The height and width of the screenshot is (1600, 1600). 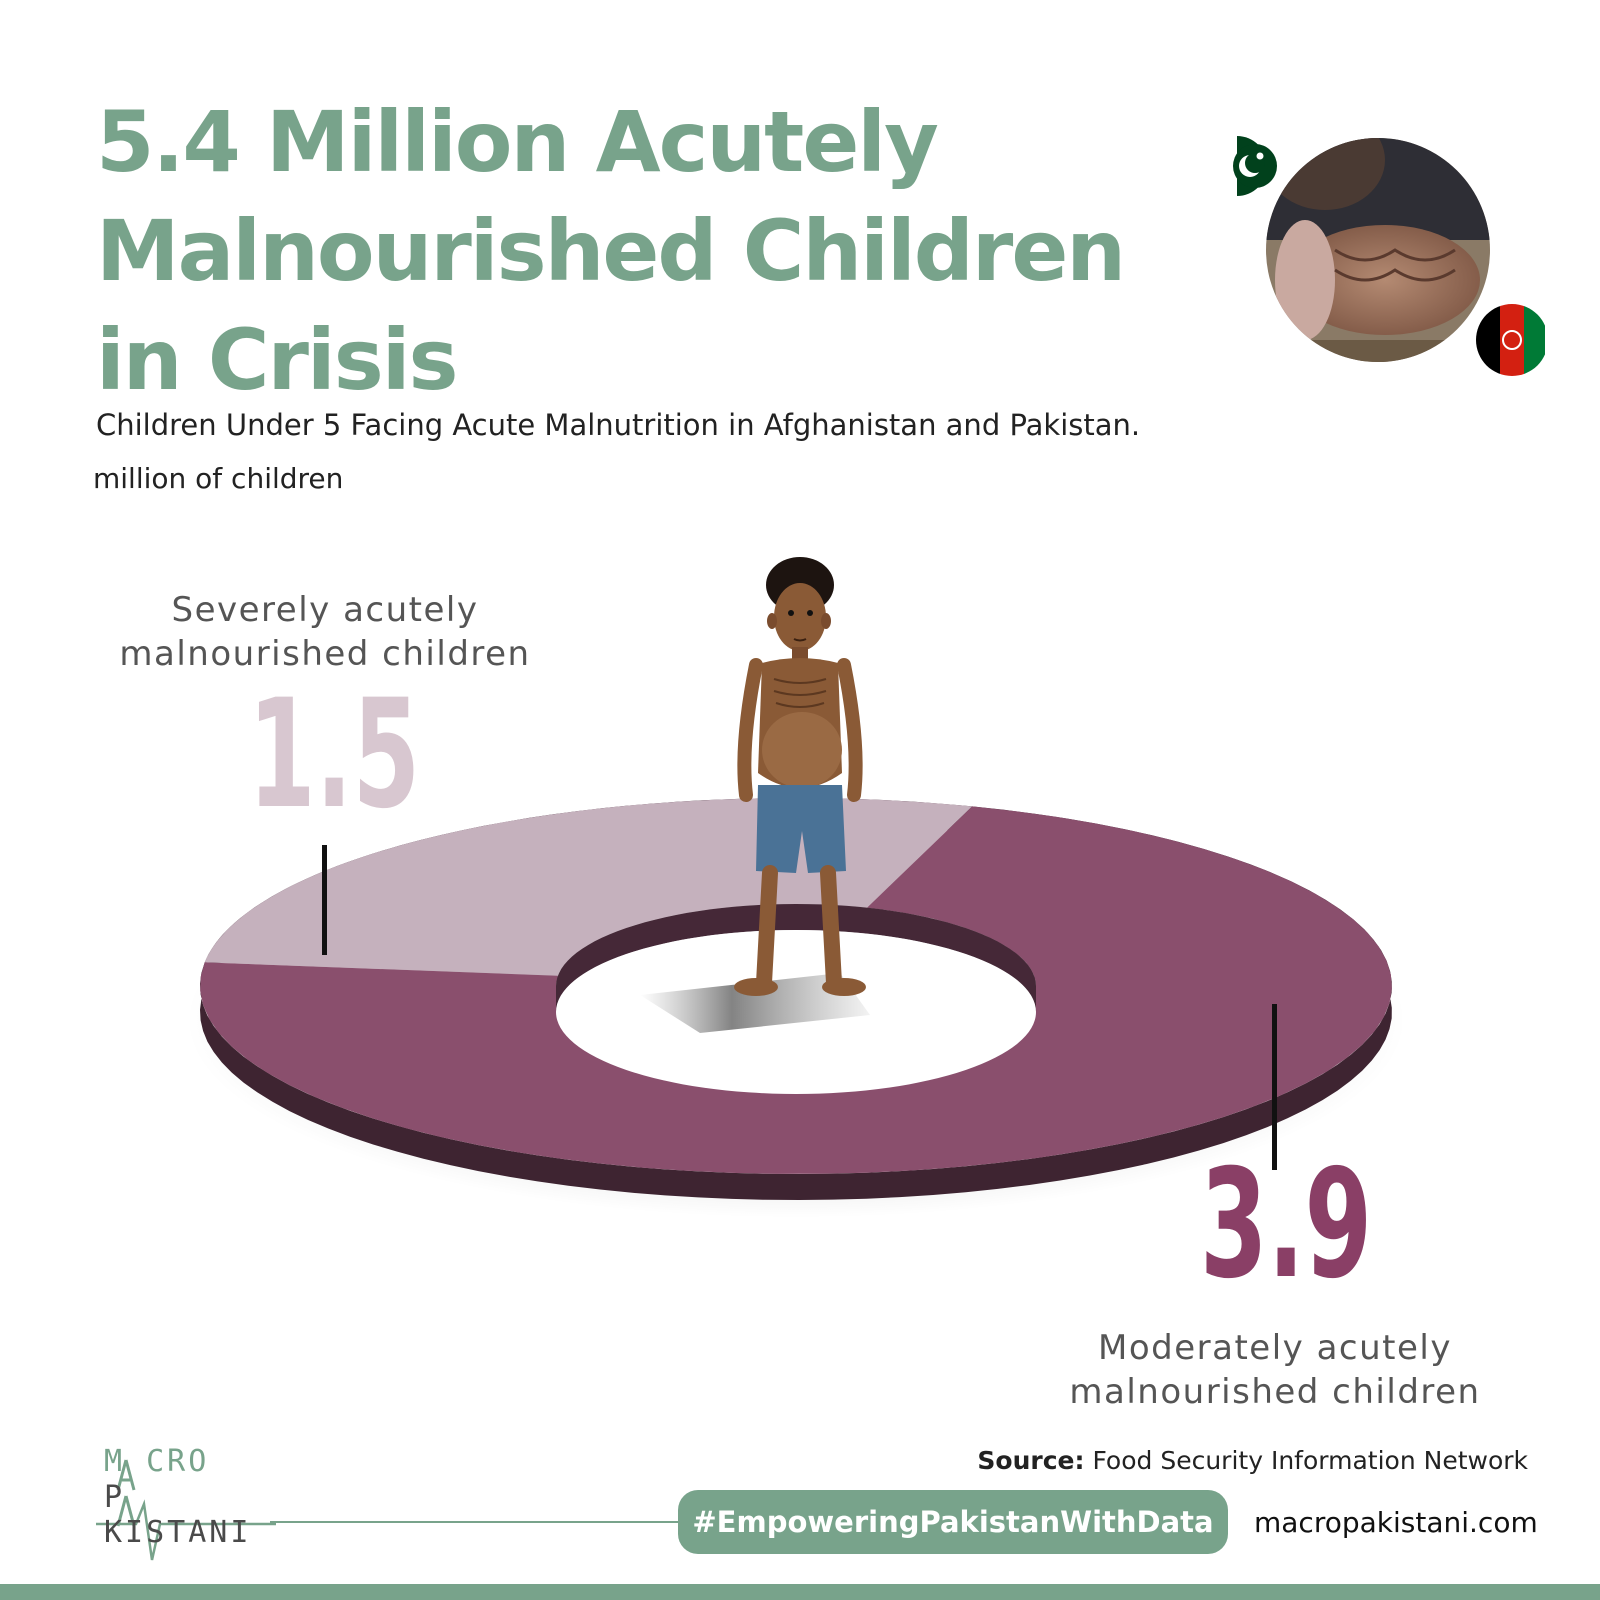 I want to click on label-severe-line-2: malnourished children, so click(x=325, y=654).